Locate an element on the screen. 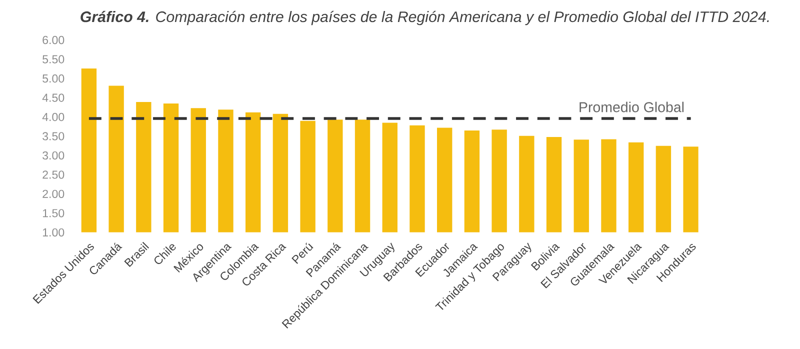  y-tick-label: 2.50 is located at coordinates (53, 174).